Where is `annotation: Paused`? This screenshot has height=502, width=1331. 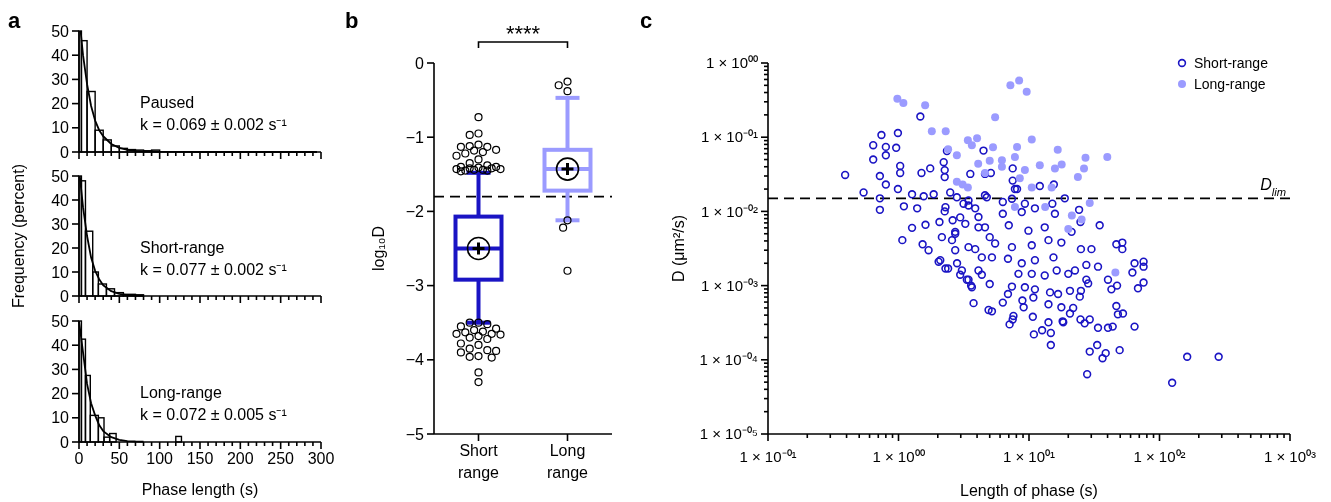
annotation: Paused is located at coordinates (167, 102).